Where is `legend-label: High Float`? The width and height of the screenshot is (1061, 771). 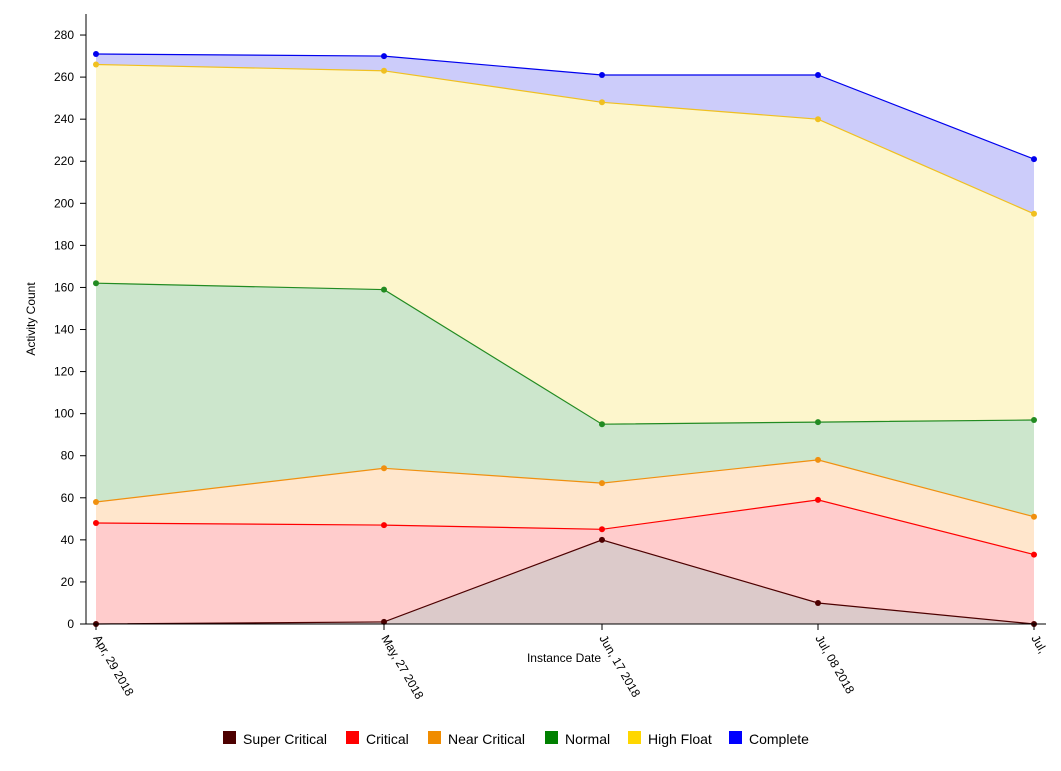 legend-label: High Float is located at coordinates (680, 739).